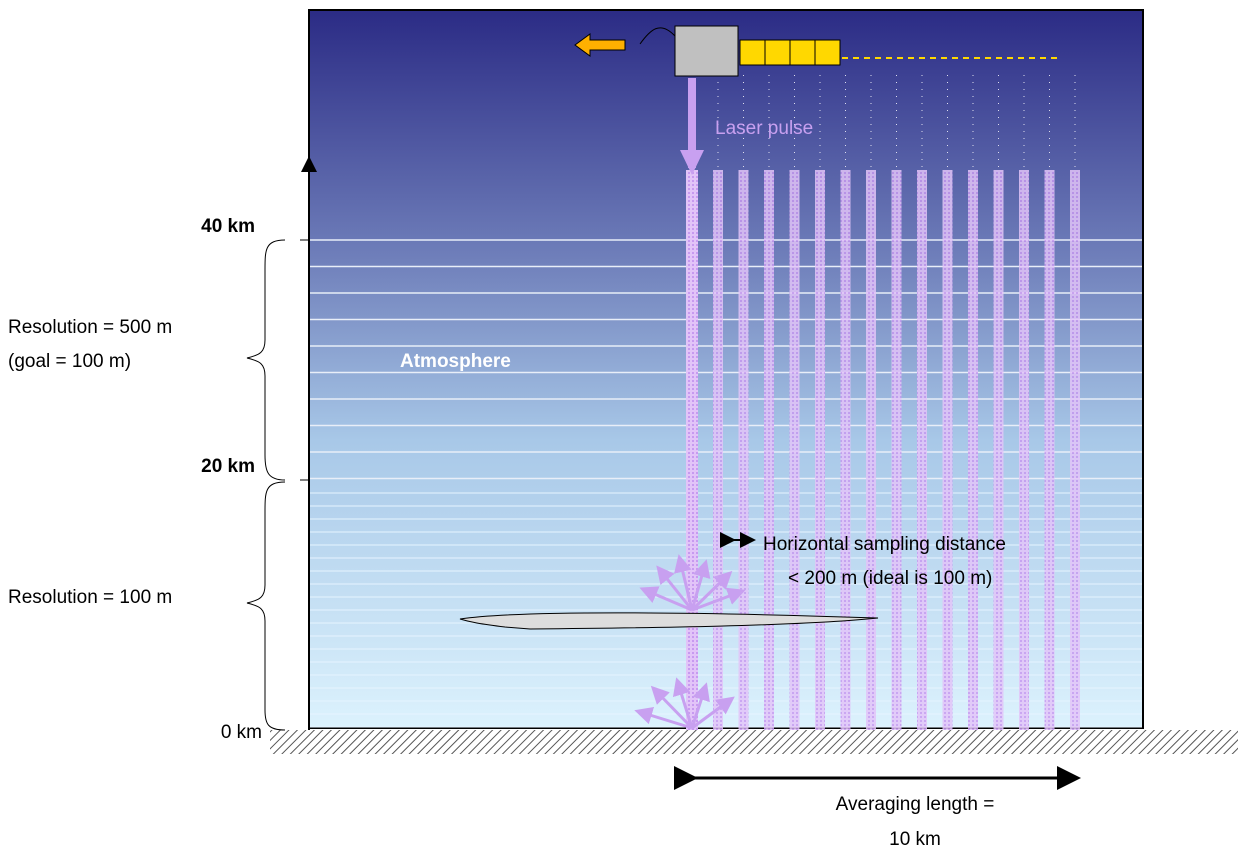  Describe the element at coordinates (90, 327) in the screenshot. I see `resolution-label: Resolution = 500 m` at that location.